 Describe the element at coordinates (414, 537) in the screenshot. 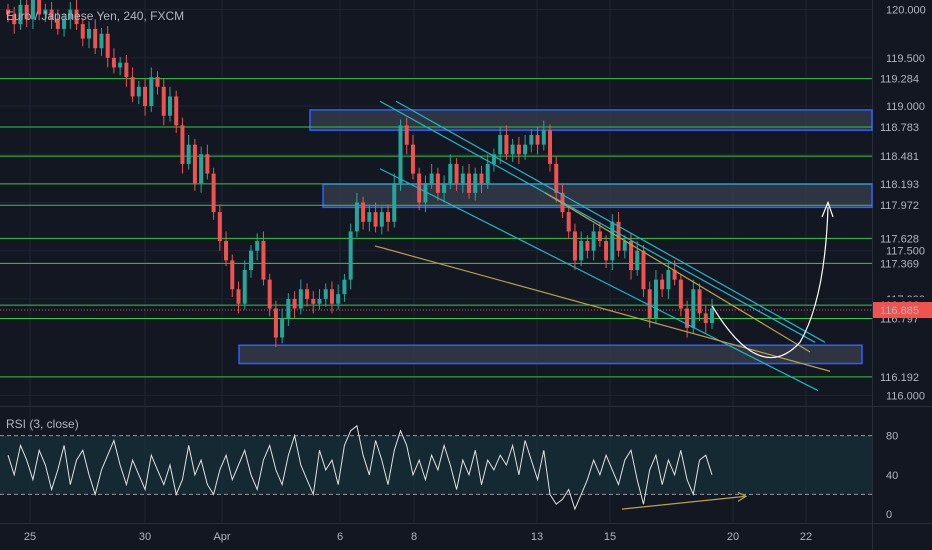

I see `x-tick-label: 8` at that location.